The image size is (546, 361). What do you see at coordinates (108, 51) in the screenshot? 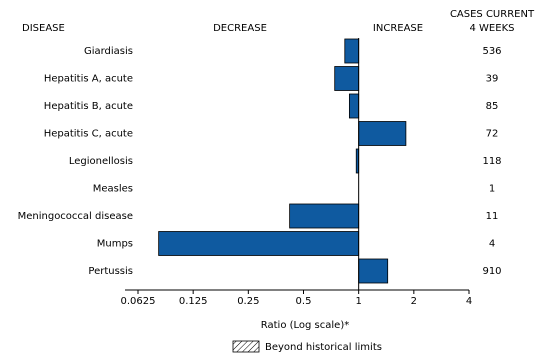
I see `category-label: Giardiasis` at bounding box center [108, 51].